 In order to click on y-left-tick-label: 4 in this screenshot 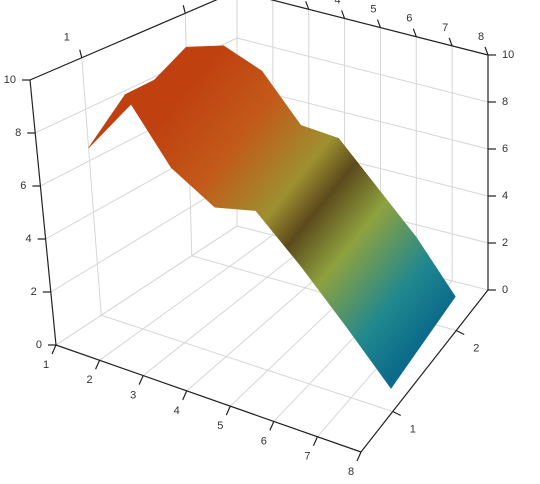, I will do `click(28, 239)`.